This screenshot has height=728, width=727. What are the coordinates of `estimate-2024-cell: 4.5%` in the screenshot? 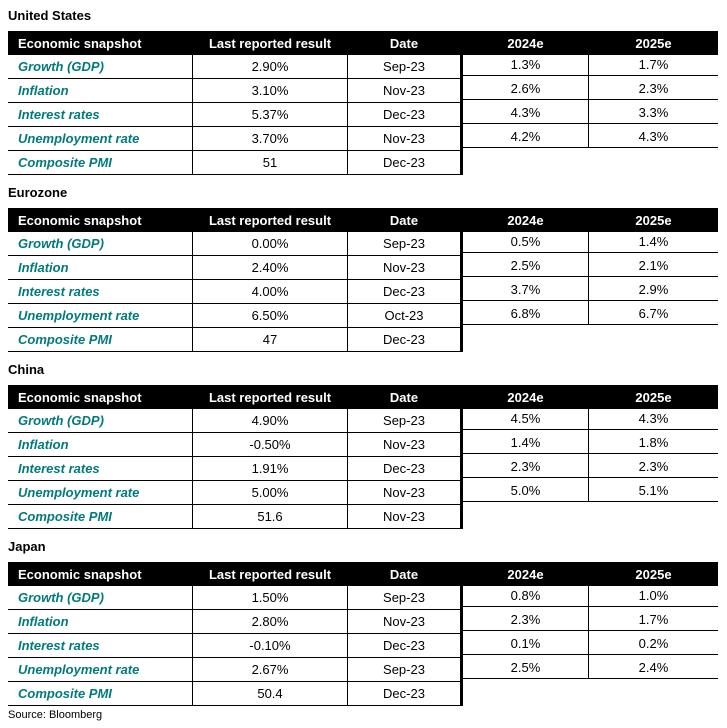 It's located at (526, 419).